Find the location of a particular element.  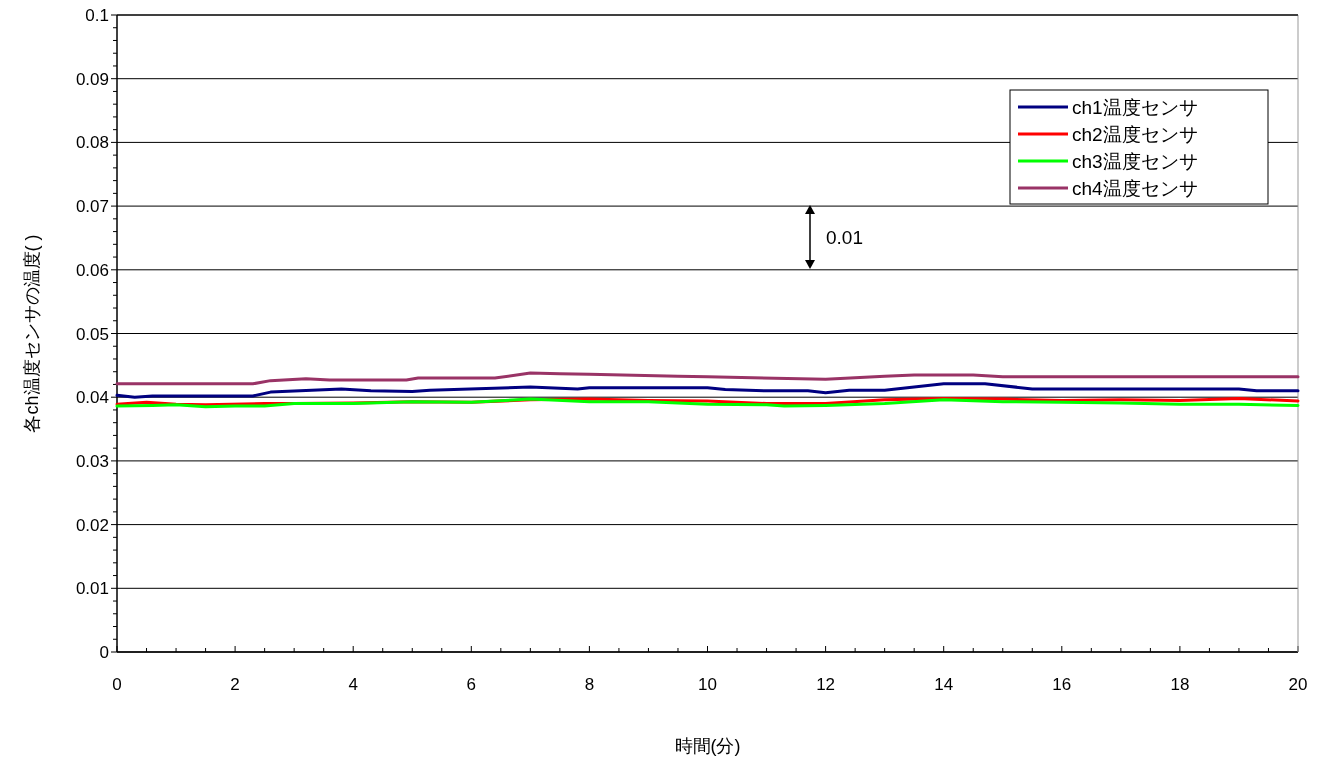

y-tick-label: 0.05 is located at coordinates (92, 334).